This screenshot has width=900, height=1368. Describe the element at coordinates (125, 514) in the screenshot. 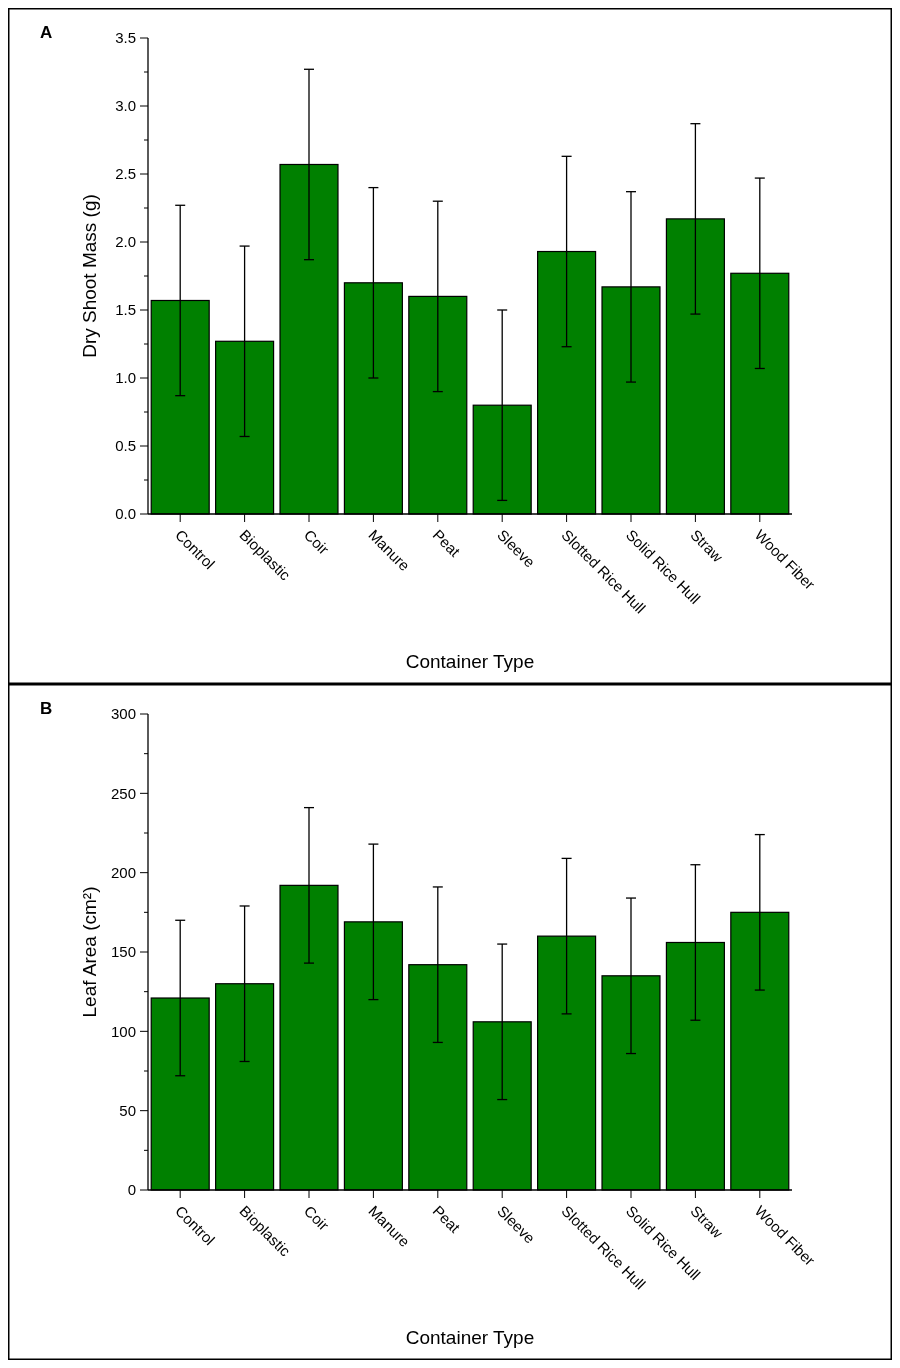

I see `y-tick-label: 0.0` at that location.